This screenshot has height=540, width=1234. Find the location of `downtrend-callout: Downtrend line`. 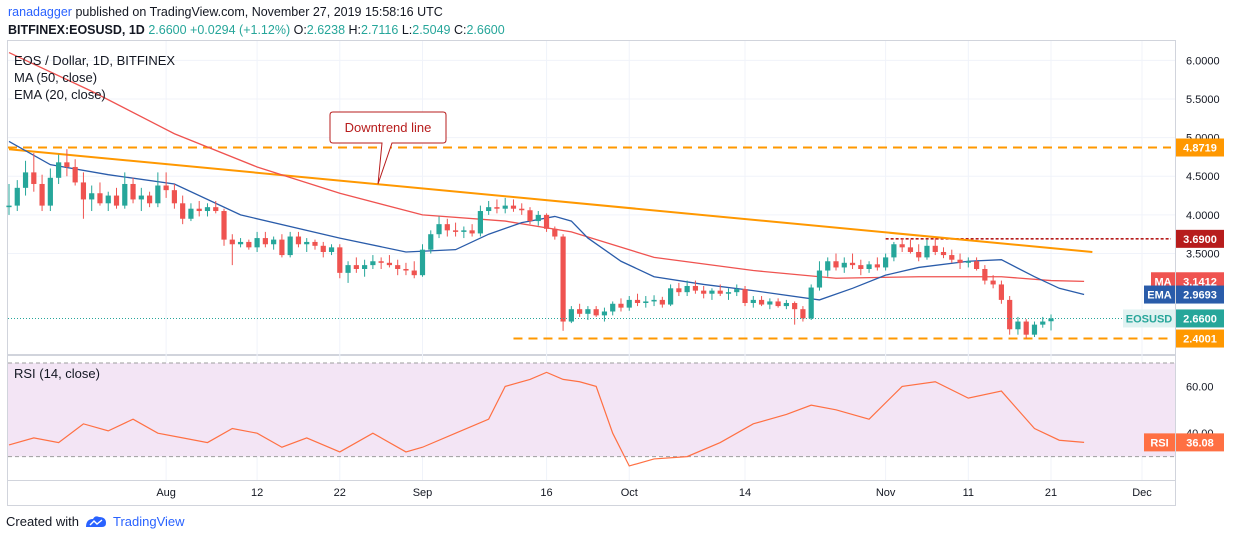

downtrend-callout: Downtrend line is located at coordinates (388, 148).